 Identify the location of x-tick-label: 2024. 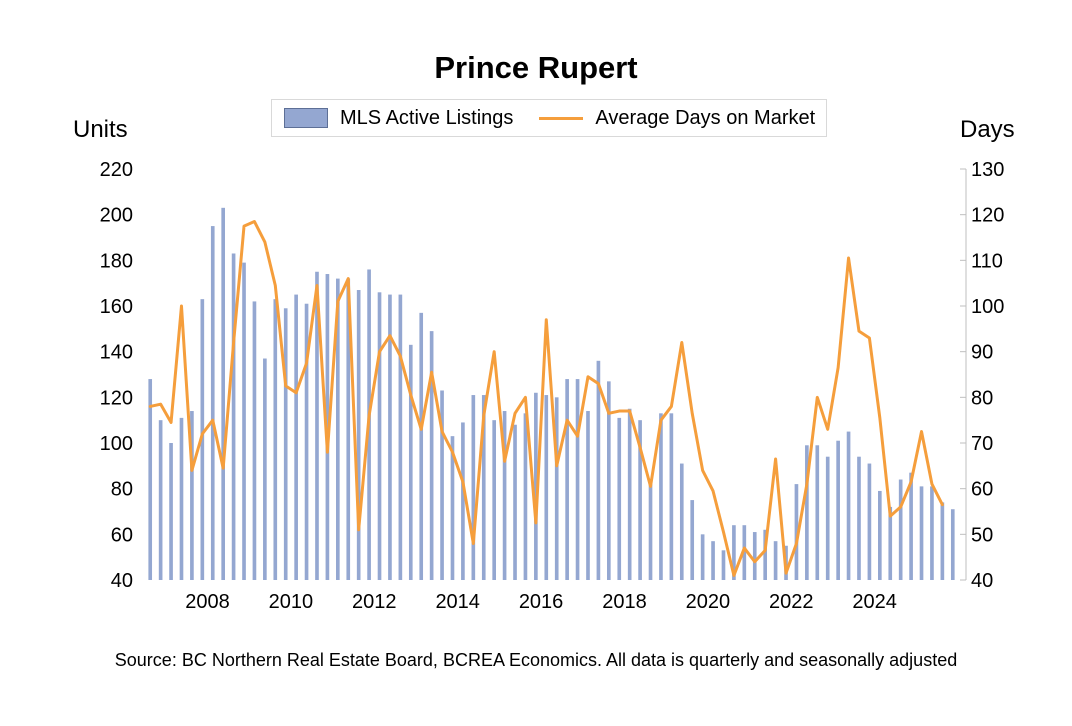
(874, 602).